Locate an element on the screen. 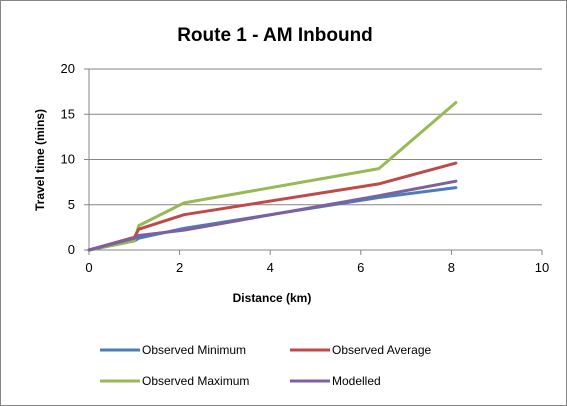  x-tick-labels: 0 2 4 6 8 10 is located at coordinates (317, 262).